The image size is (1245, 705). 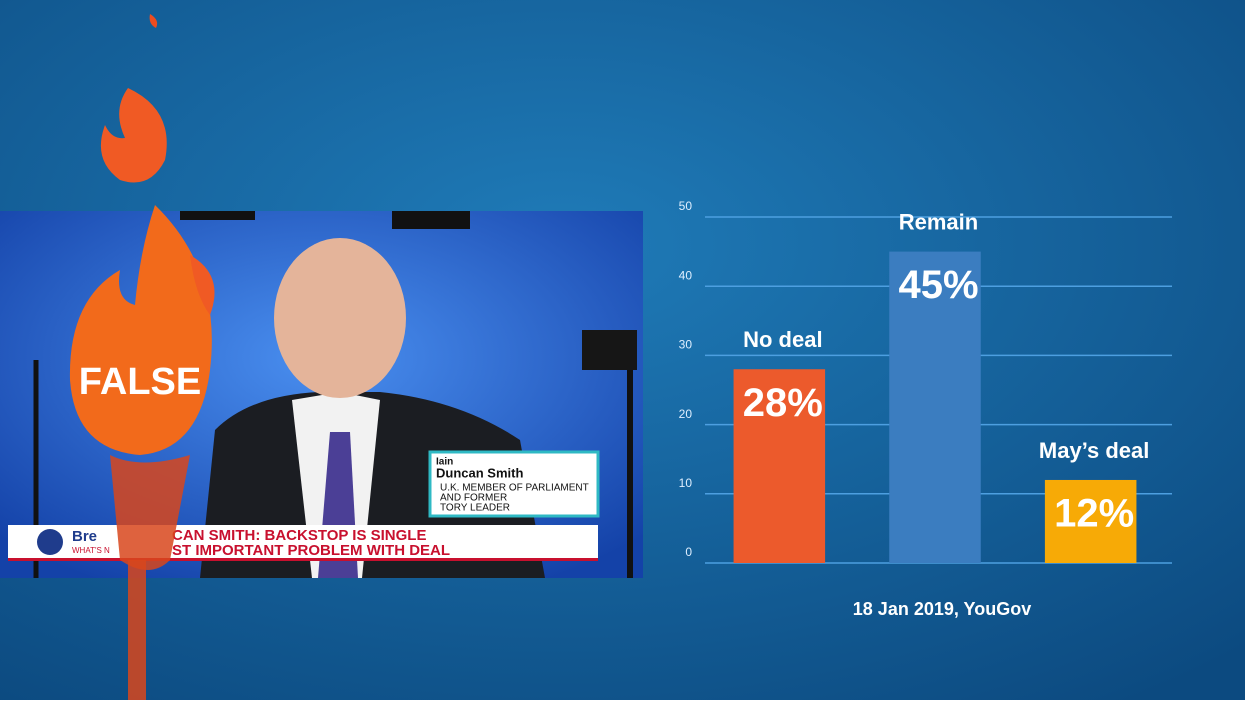 I want to click on name-card, so click(x=514, y=484).